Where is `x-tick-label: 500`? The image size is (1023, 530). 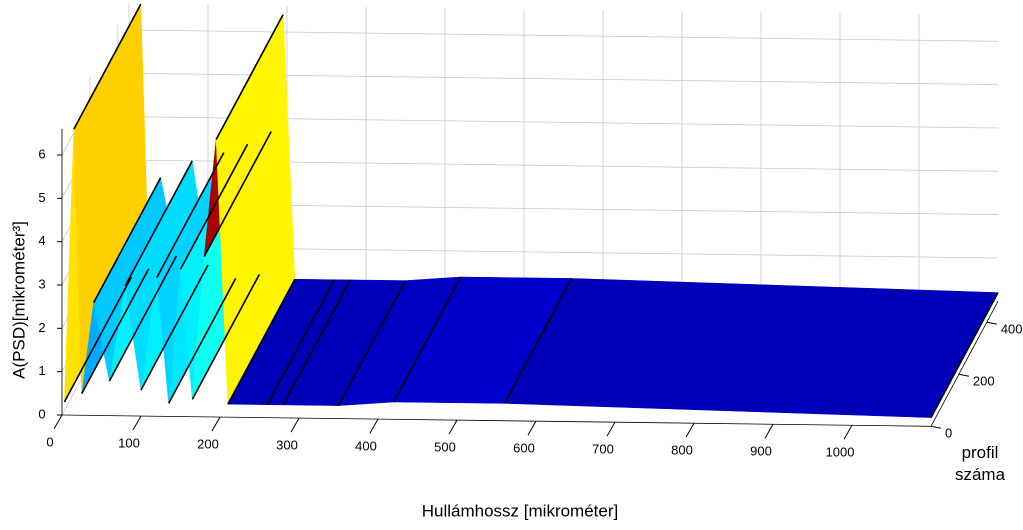
x-tick-label: 500 is located at coordinates (445, 447).